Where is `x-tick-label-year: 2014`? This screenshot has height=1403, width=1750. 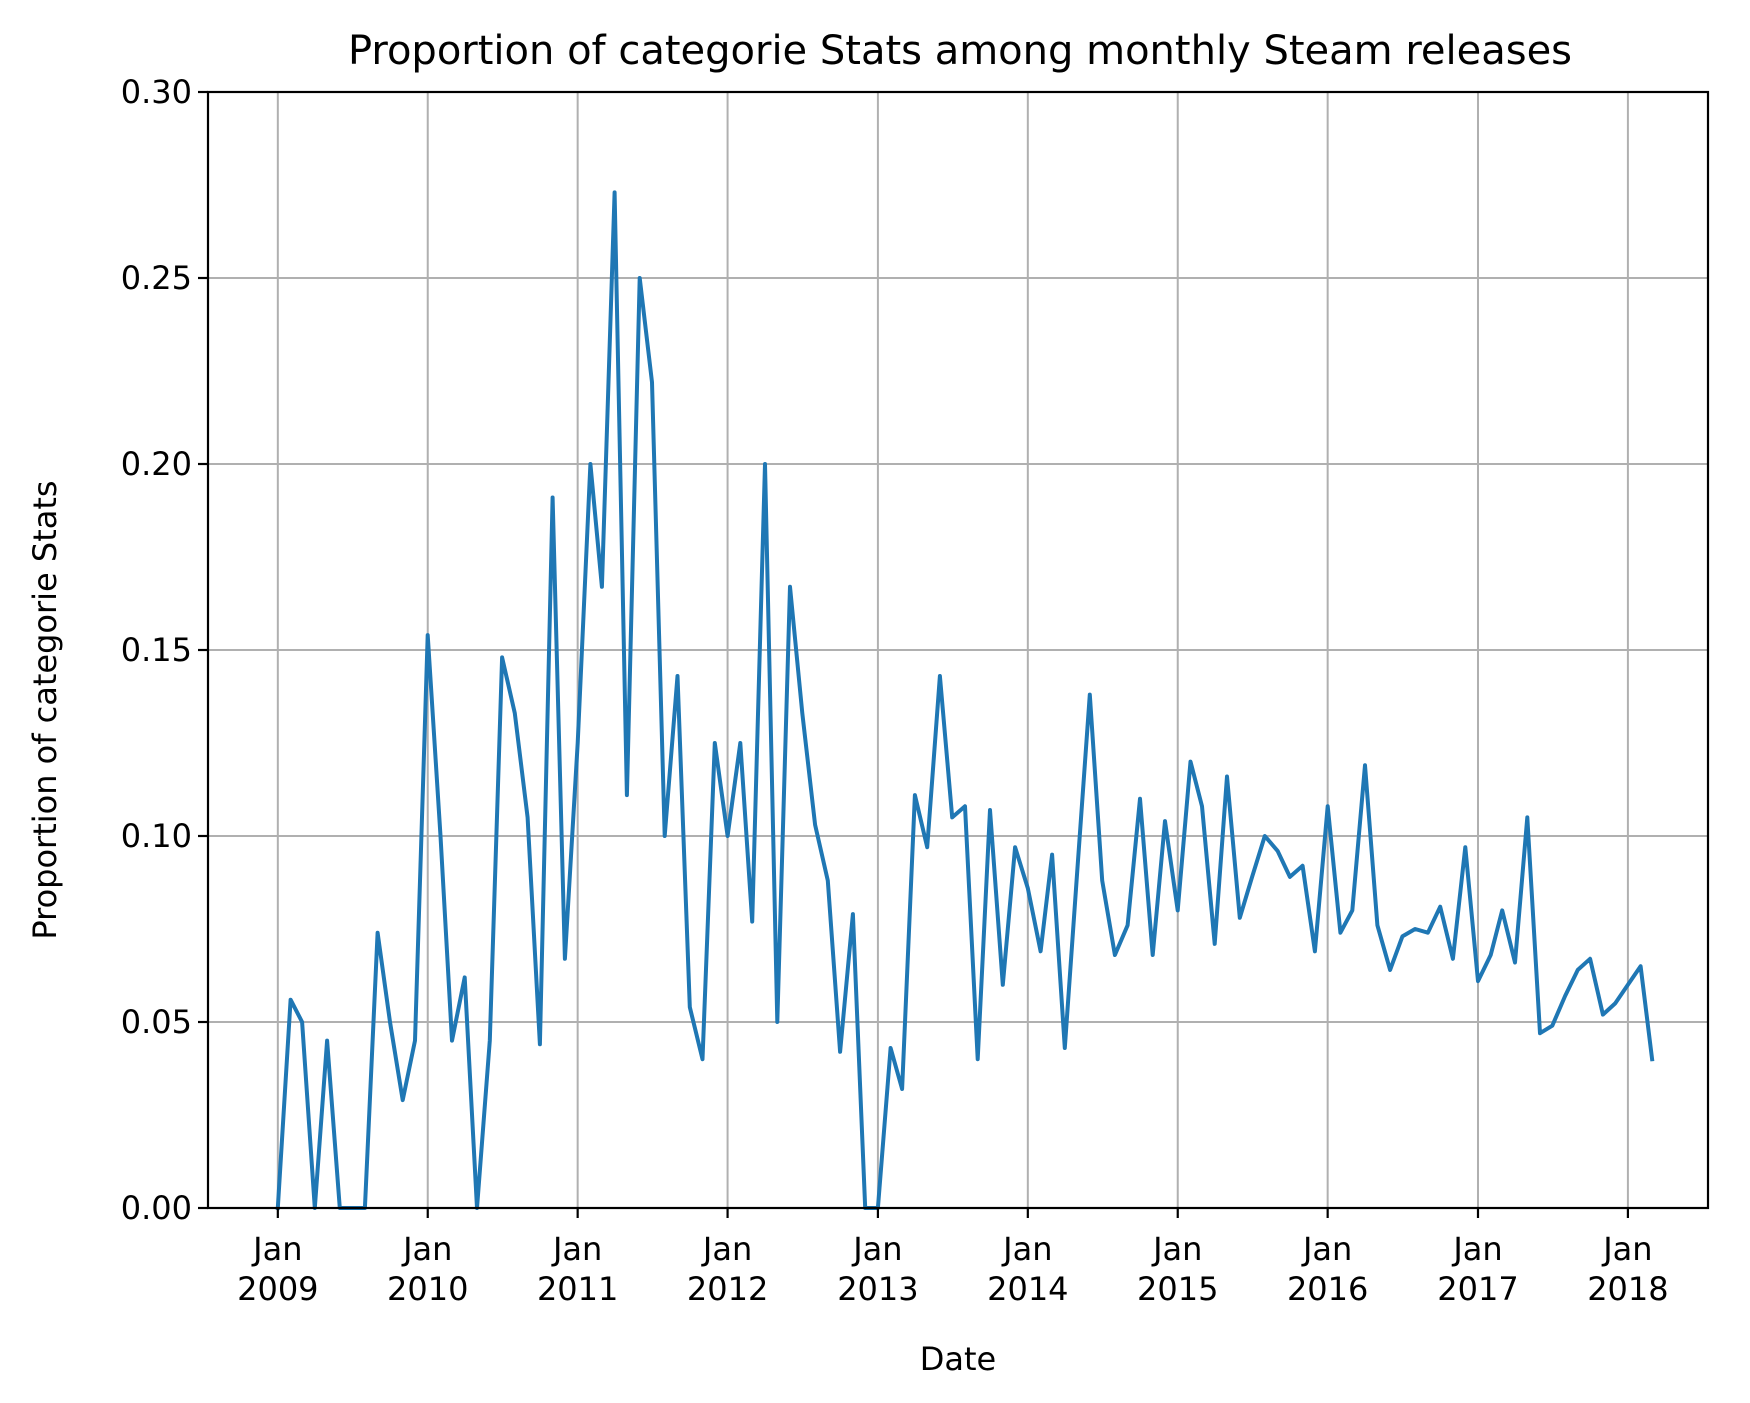 x-tick-label-year: 2014 is located at coordinates (1027, 1289).